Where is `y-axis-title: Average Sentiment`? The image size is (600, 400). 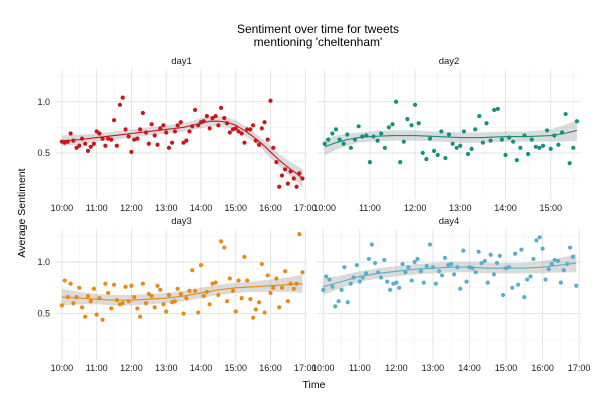 y-axis-title: Average Sentiment is located at coordinates (22, 212).